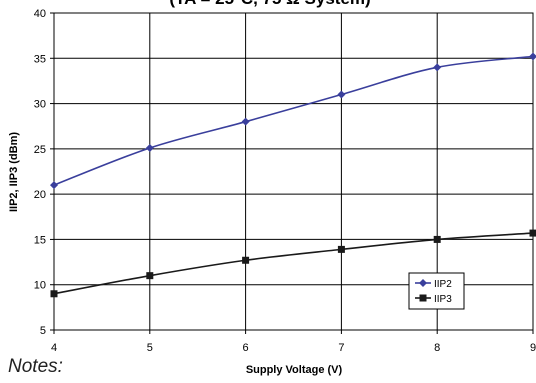  I want to click on x-tick-label: 5, so click(150, 348).